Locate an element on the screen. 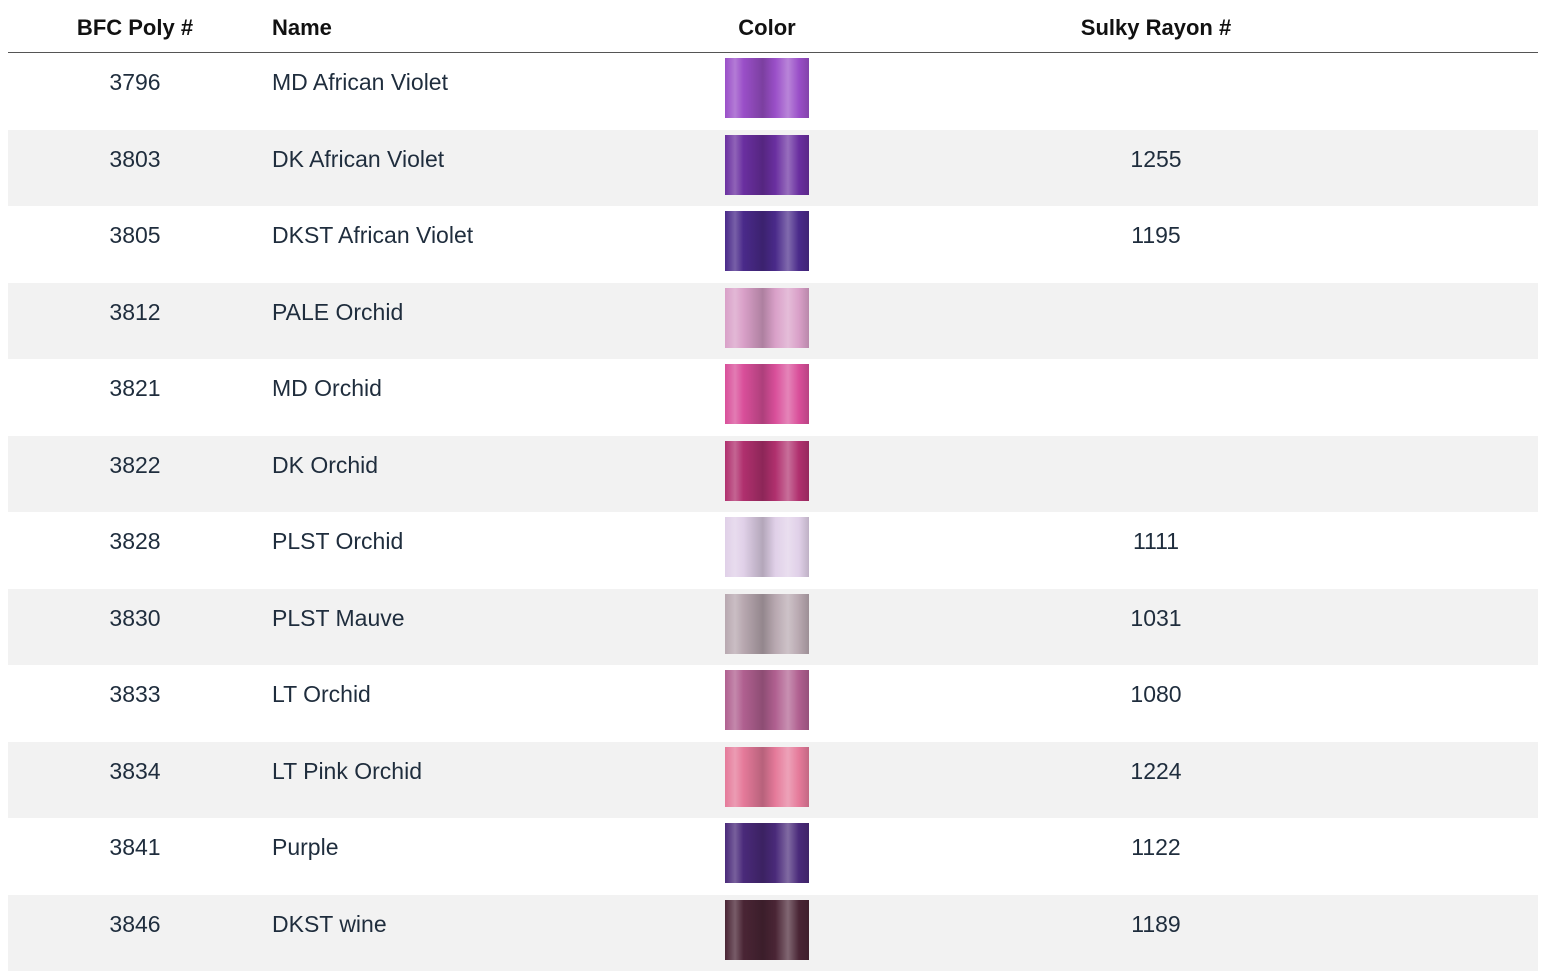 This screenshot has width=1546, height=972. color-name: DK Orchid is located at coordinates (325, 464).